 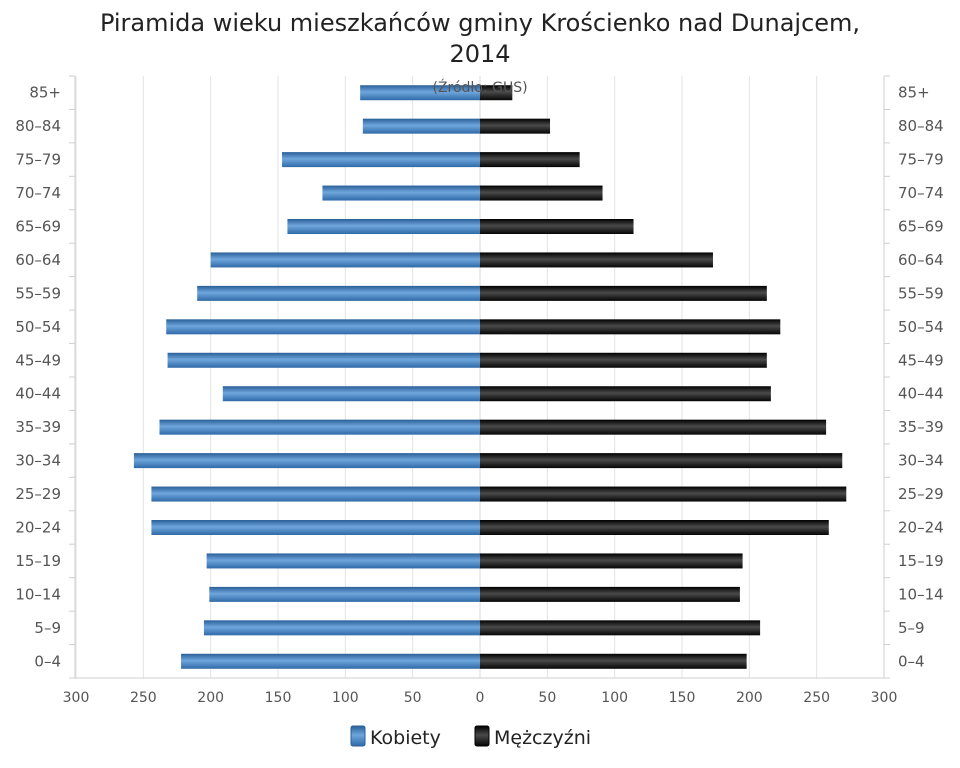 What do you see at coordinates (38, 494) in the screenshot?
I see `category-label-left: 25–29` at bounding box center [38, 494].